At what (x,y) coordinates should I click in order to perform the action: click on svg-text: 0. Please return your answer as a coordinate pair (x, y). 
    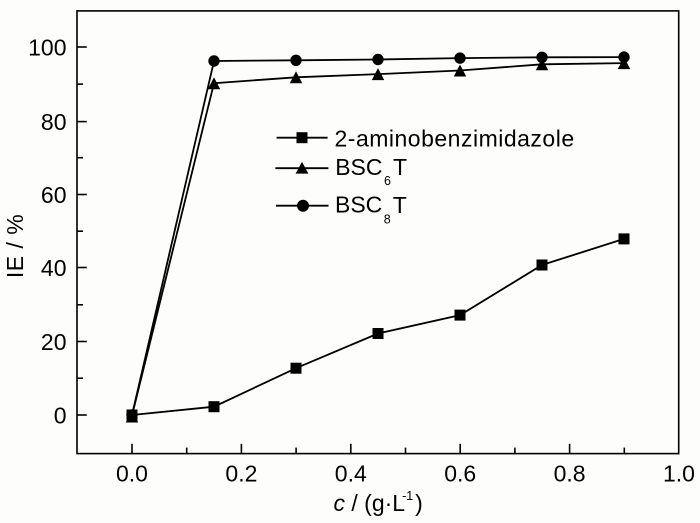
    Looking at the image, I should click on (60, 415).